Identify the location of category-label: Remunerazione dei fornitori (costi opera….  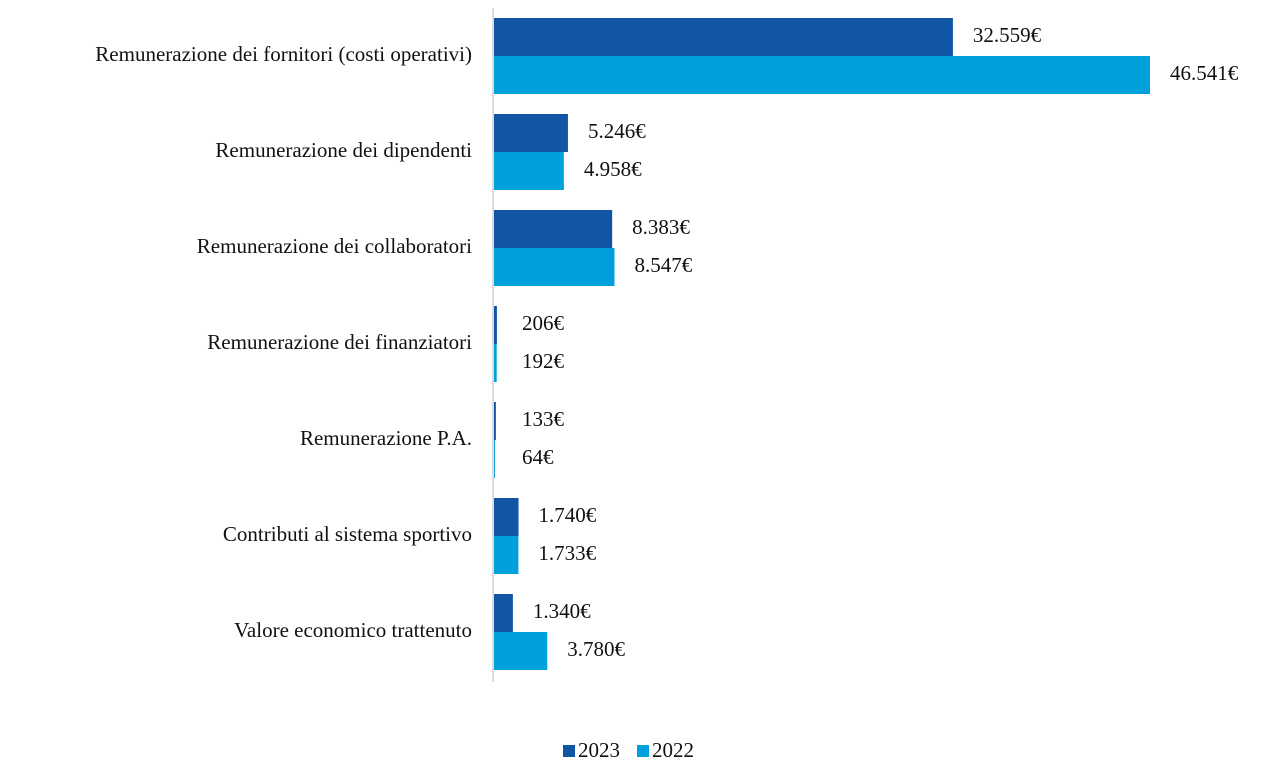
(283, 54).